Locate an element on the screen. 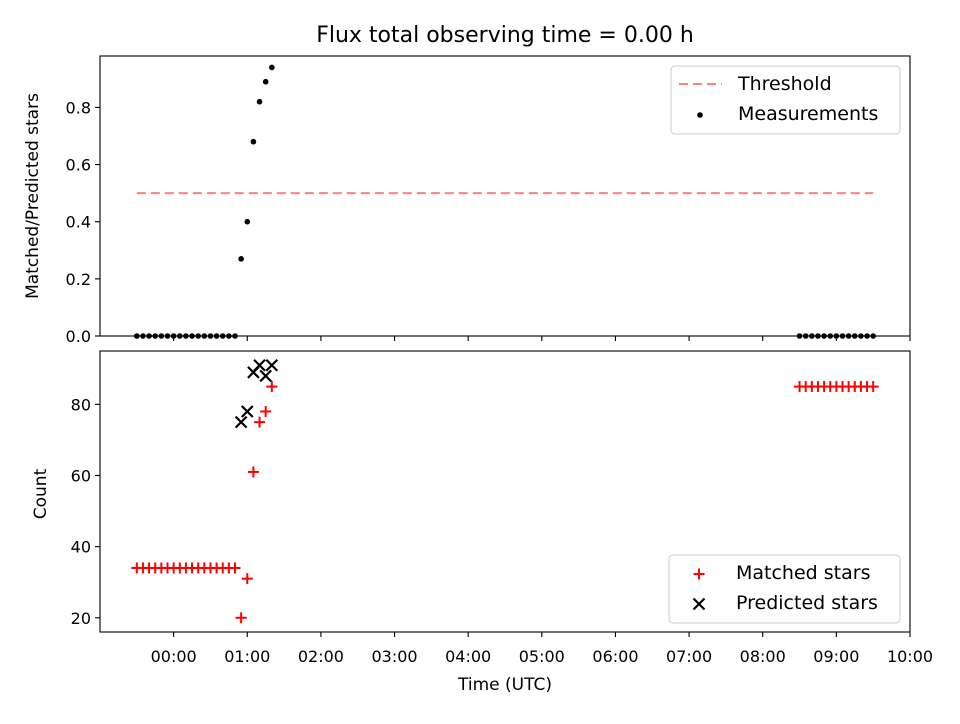 The height and width of the screenshot is (724, 960). measurements-legend-label: Measurements is located at coordinates (808, 114).